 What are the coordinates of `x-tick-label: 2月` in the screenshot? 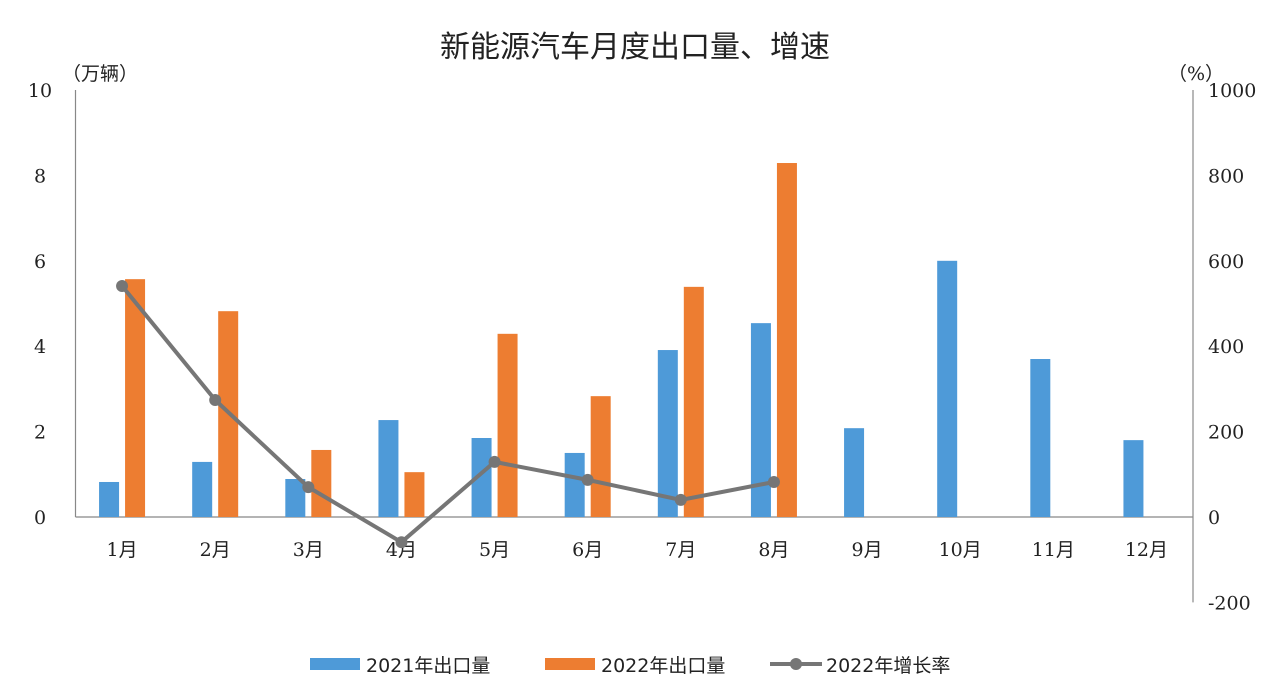 It's located at (215, 550).